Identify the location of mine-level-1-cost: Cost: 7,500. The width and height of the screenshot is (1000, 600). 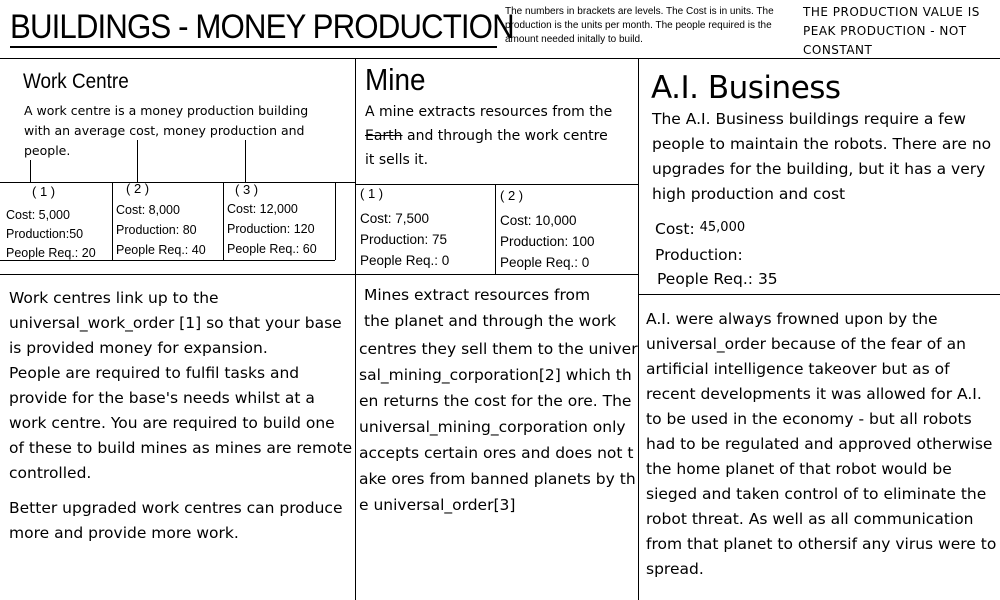
(395, 218).